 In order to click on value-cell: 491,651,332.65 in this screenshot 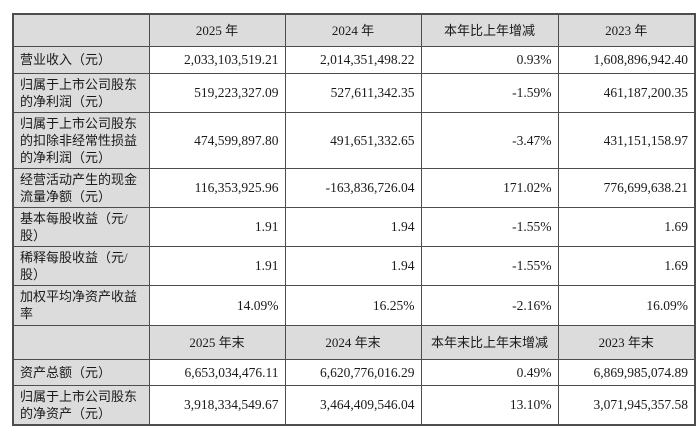, I will do `click(353, 140)`.